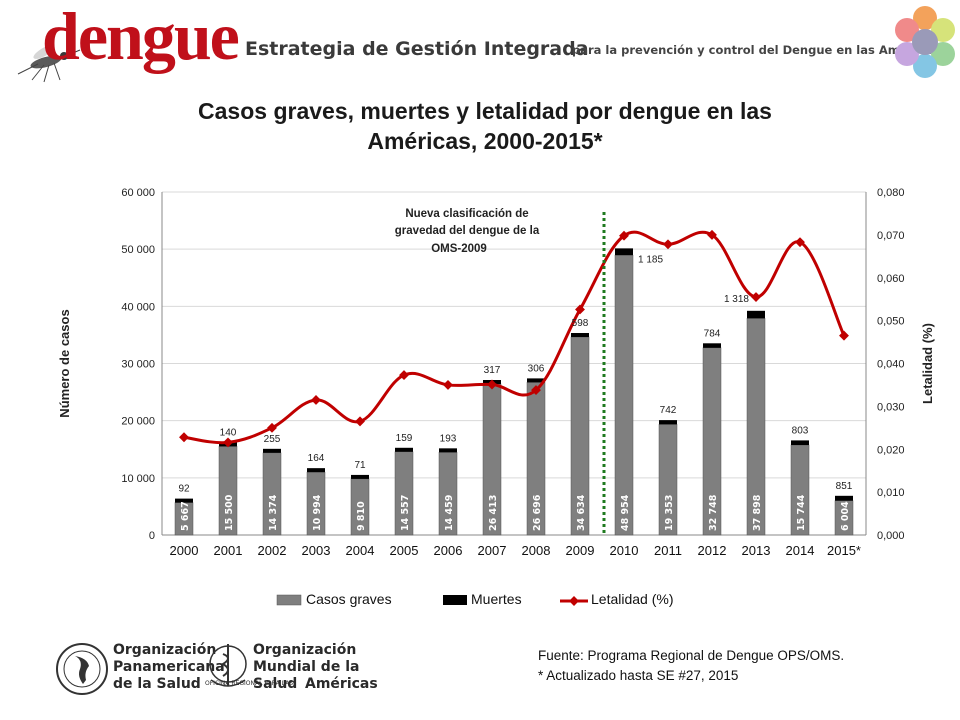 This screenshot has width=960, height=720. I want to click on dengue-logo: dengue, so click(141, 37).